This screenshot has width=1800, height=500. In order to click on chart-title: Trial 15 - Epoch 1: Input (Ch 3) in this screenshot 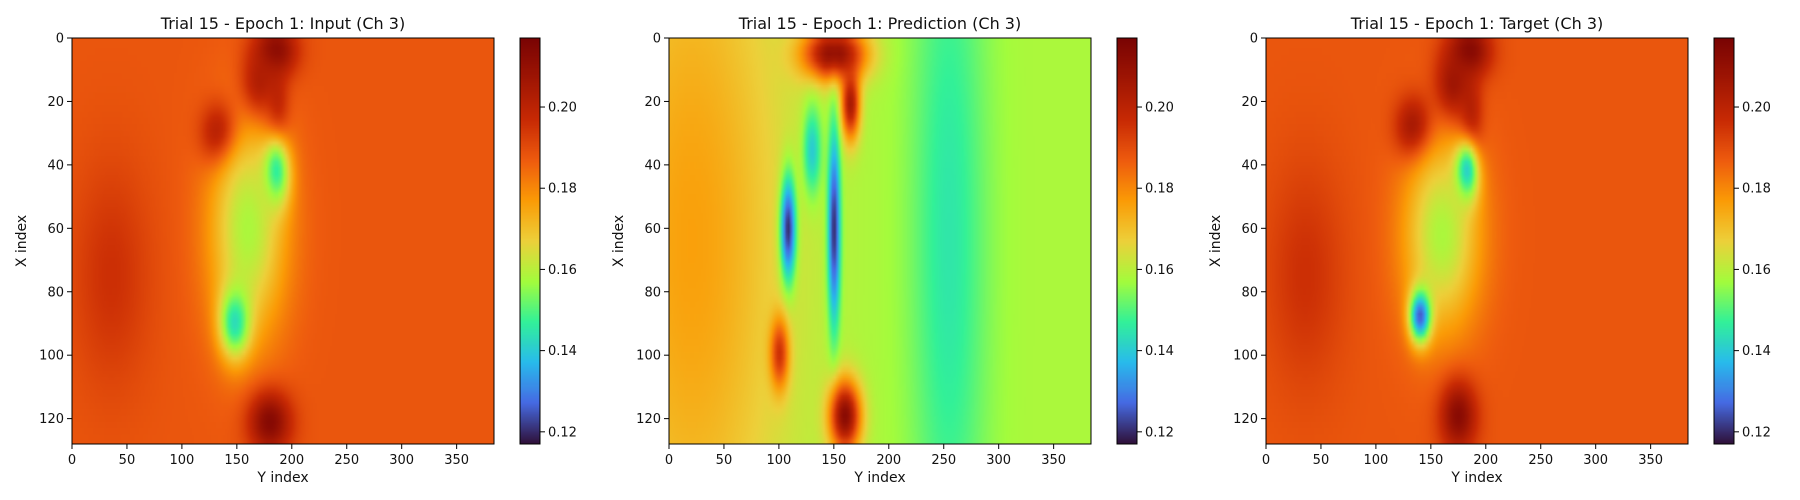, I will do `click(282, 23)`.